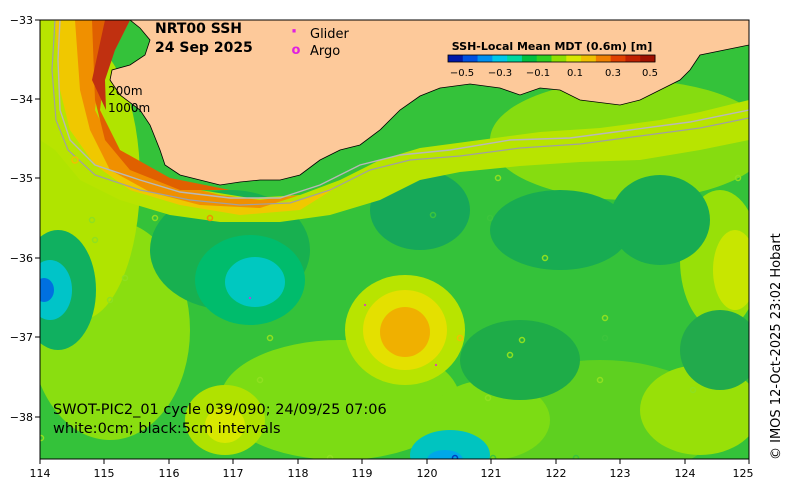 Image resolution: width=791 pixels, height=492 pixels. I want to click on colorbar-tick: 0.1, so click(575, 73).